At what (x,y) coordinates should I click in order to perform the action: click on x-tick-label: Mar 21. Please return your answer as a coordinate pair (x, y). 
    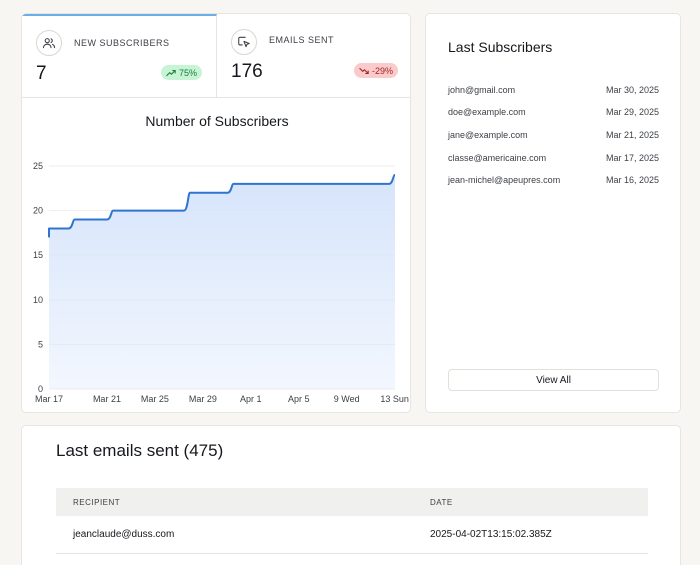
    Looking at the image, I should click on (107, 399).